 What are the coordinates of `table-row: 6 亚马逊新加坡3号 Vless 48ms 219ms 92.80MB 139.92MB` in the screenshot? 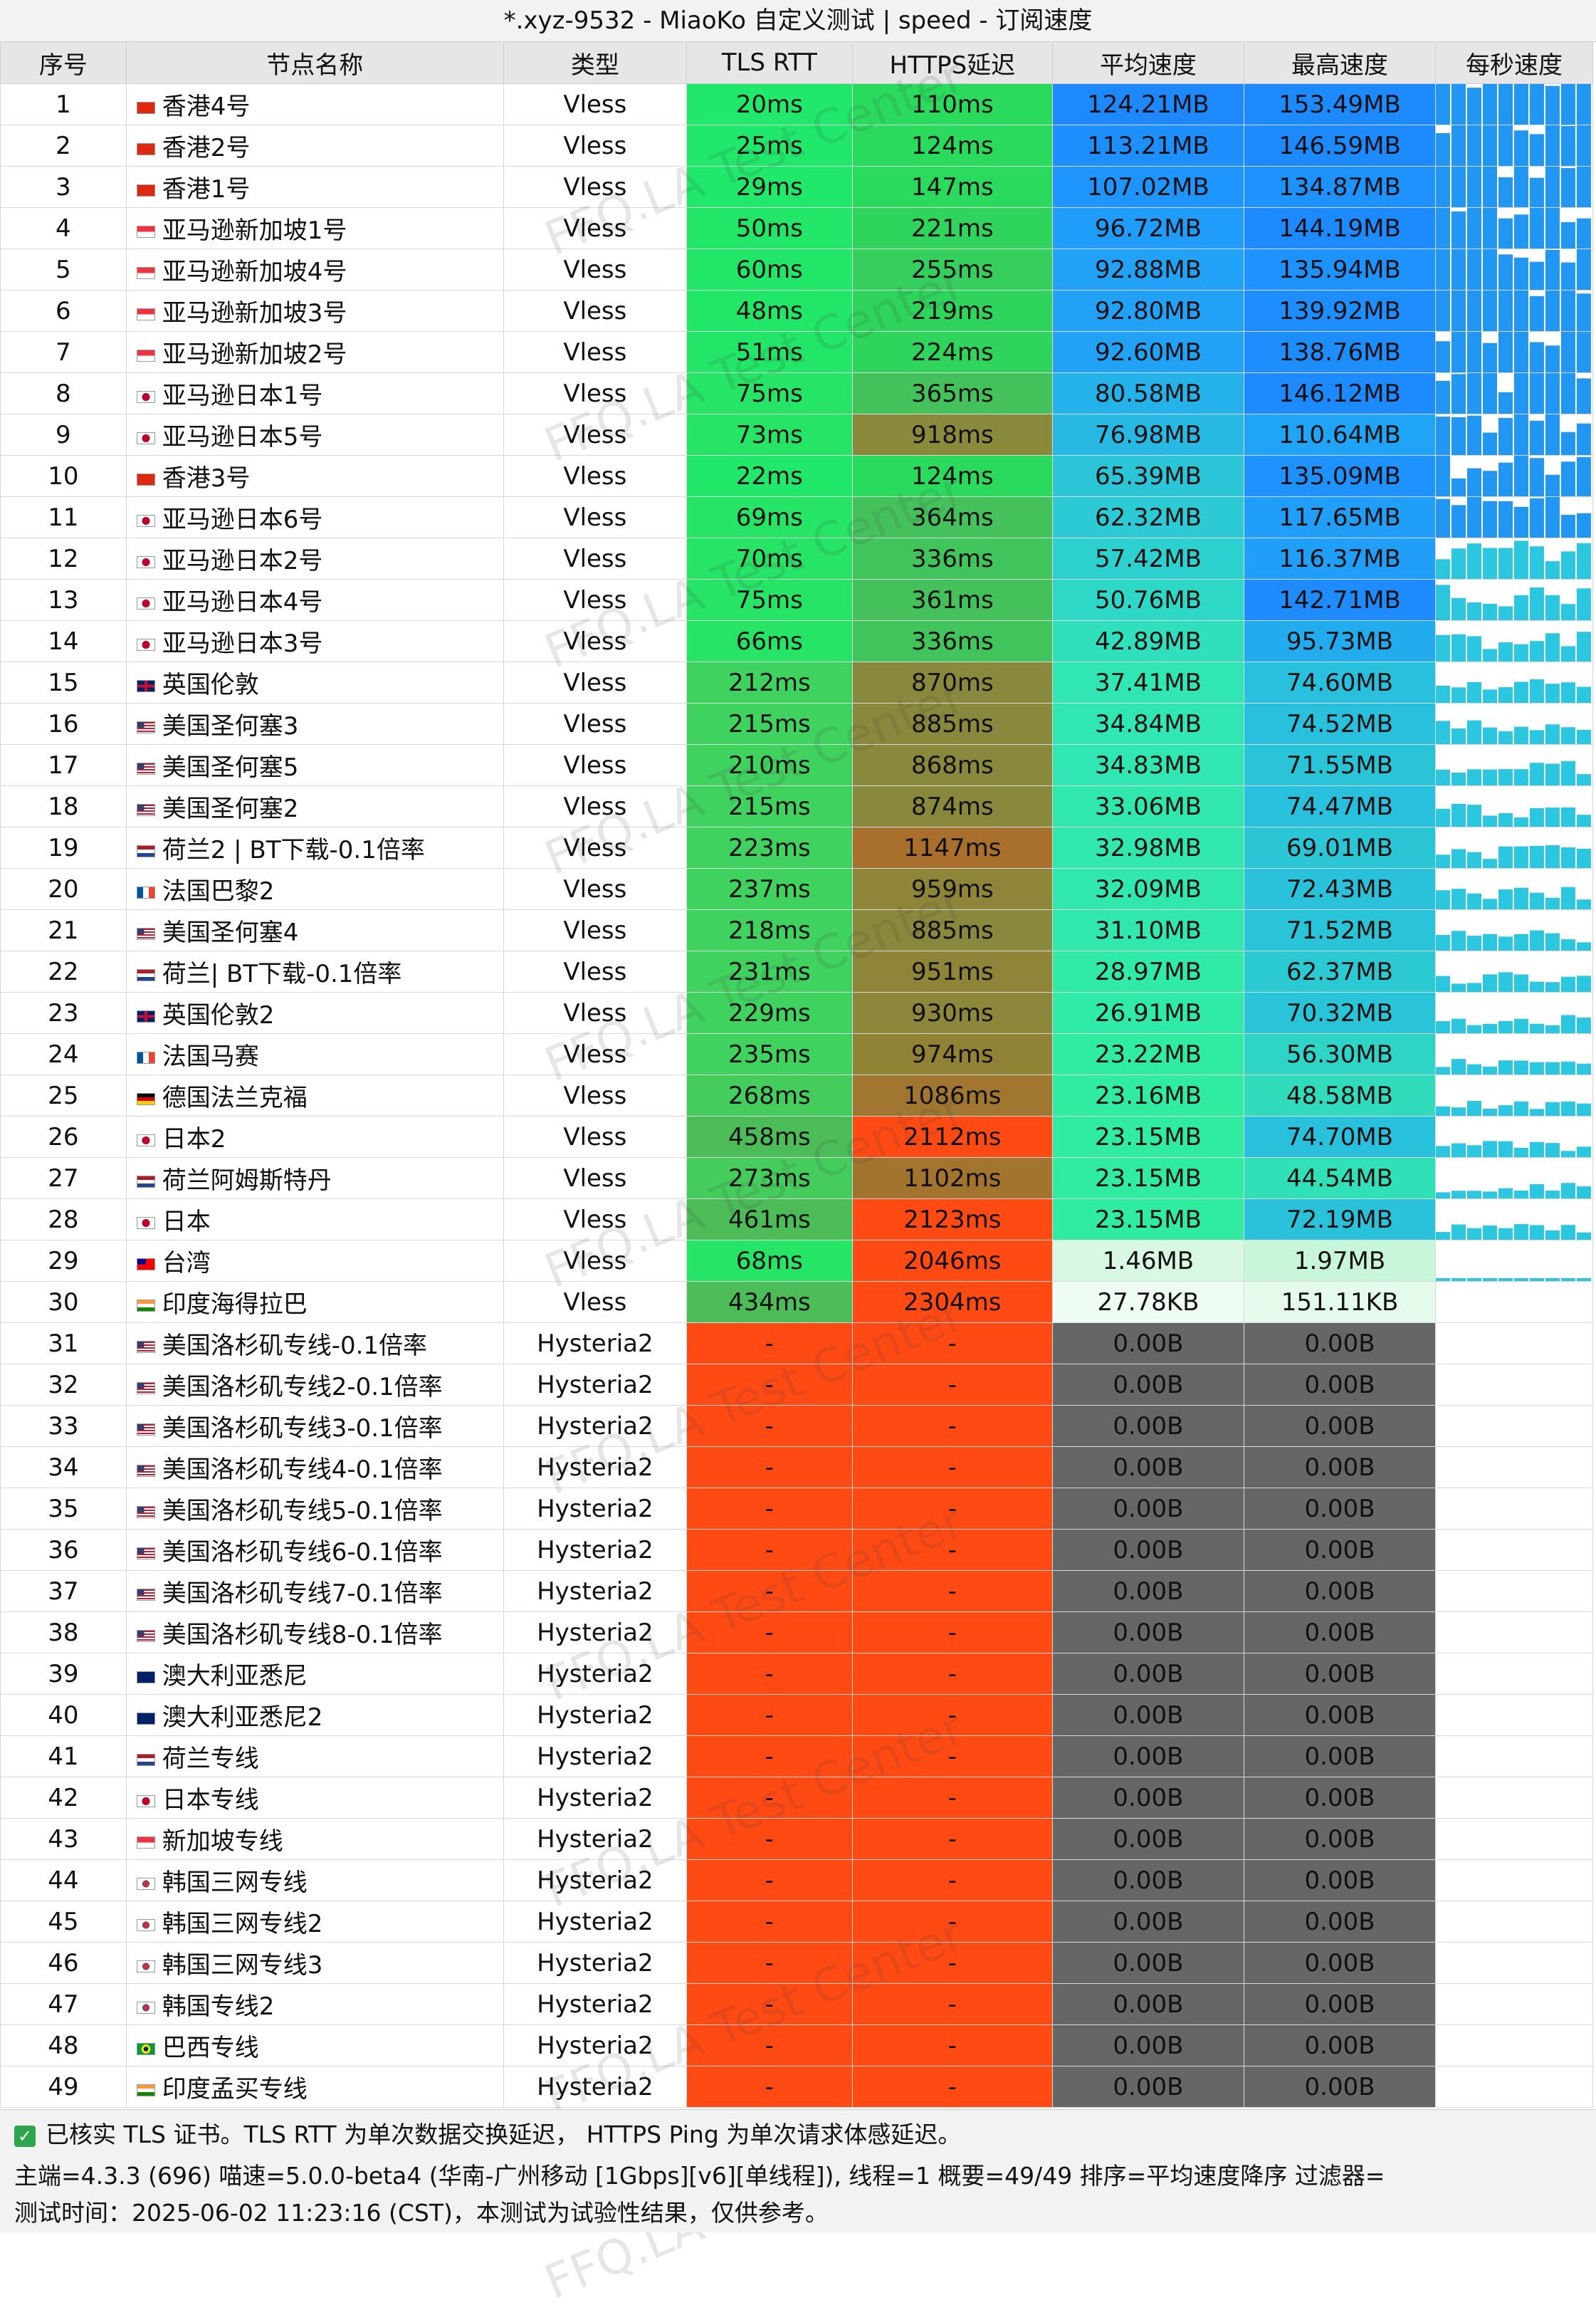 It's located at (796, 311).